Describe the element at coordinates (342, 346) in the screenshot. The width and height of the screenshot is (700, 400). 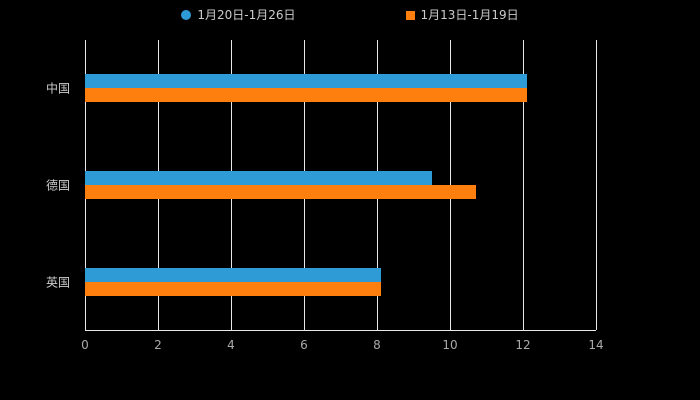
I see `x-axis-tick-labels: 0 2 4 6 8 10 12 14` at that location.